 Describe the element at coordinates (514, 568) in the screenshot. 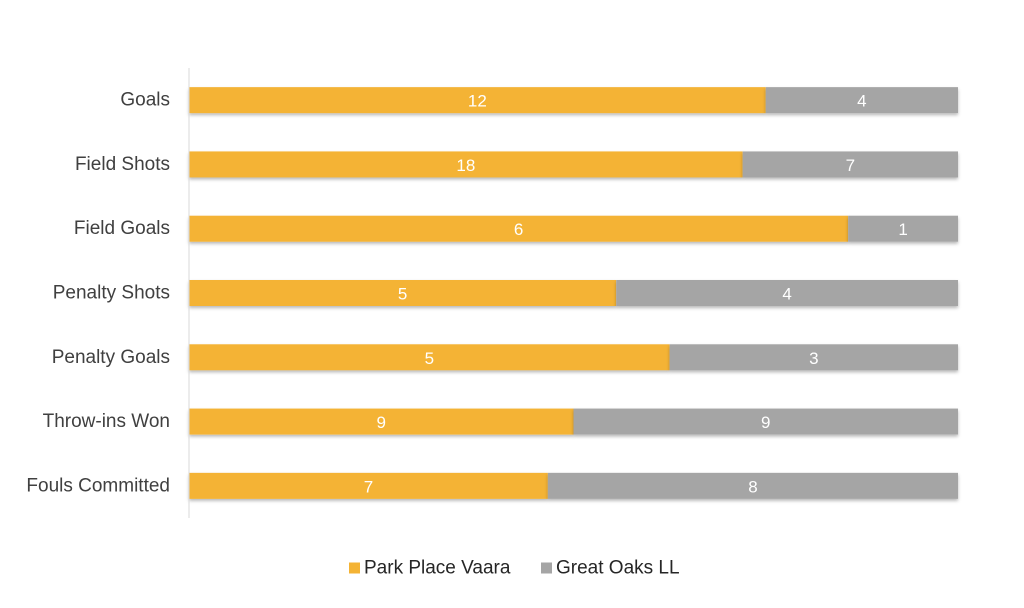

I see `legend: Park Place Vaara Great Oaks LL` at that location.